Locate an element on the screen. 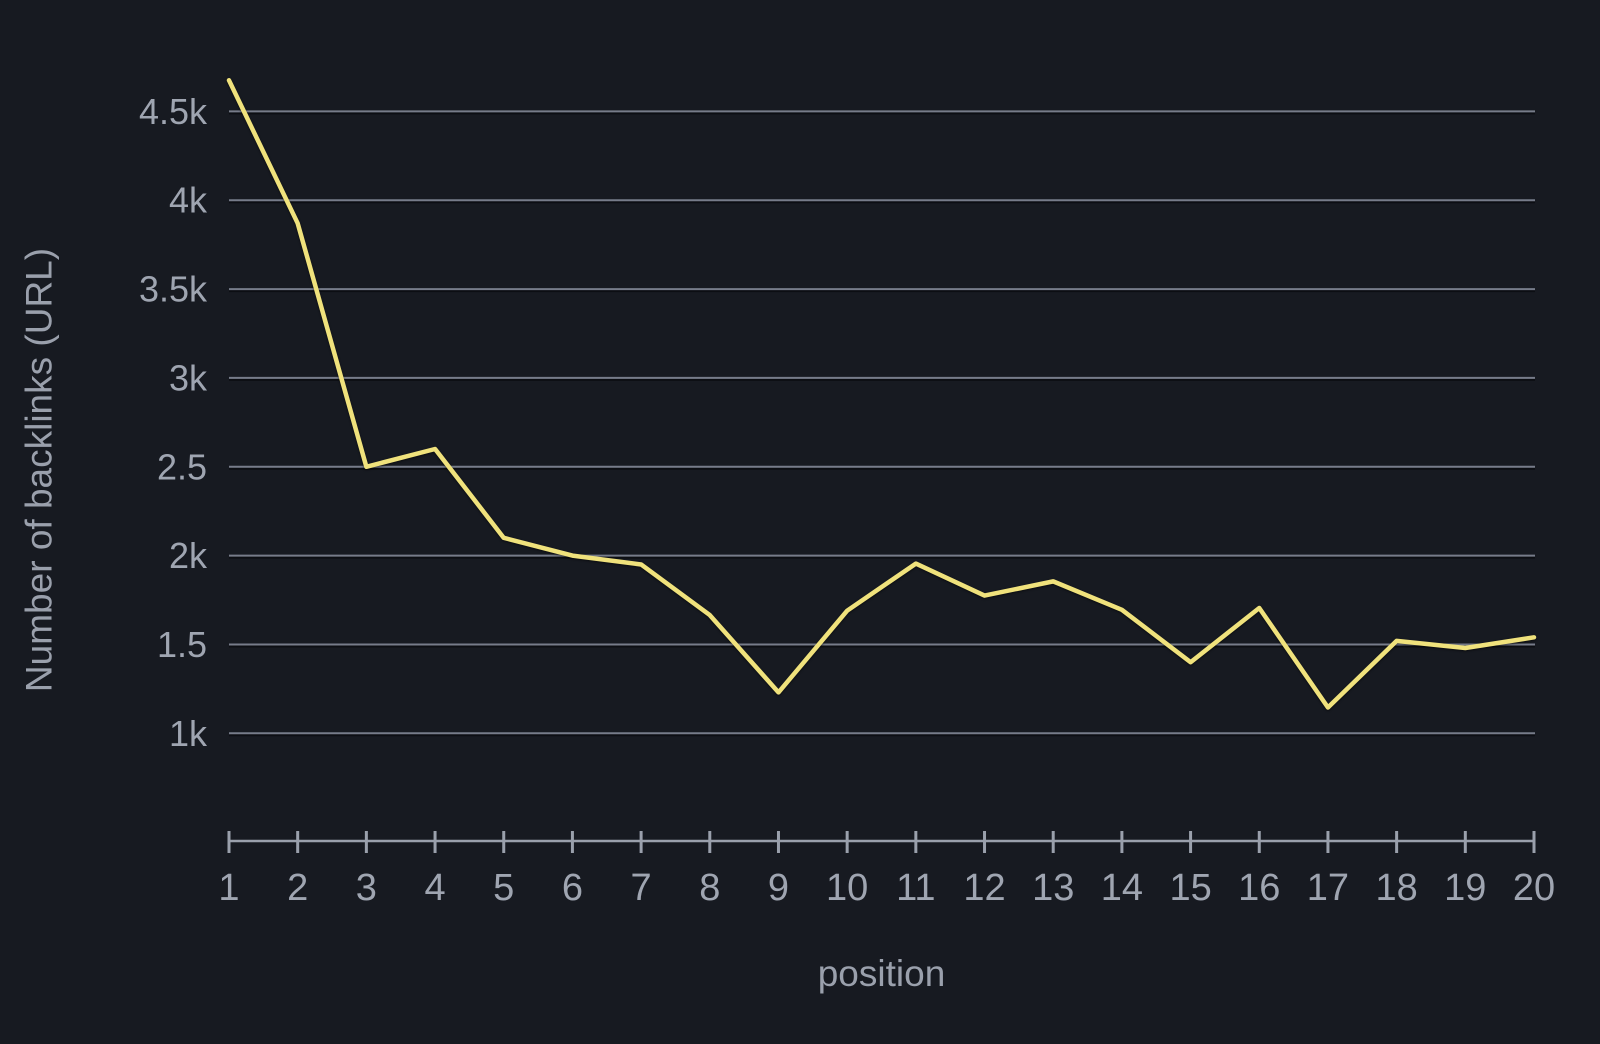 The height and width of the screenshot is (1044, 1600). x-tick-label: 4 is located at coordinates (434, 888).